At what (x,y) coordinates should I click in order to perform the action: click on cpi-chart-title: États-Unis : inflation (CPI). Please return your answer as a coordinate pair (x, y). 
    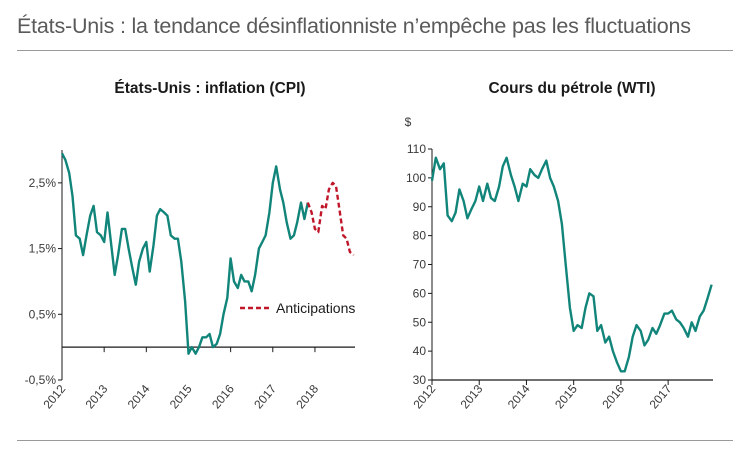
    Looking at the image, I should click on (209, 88).